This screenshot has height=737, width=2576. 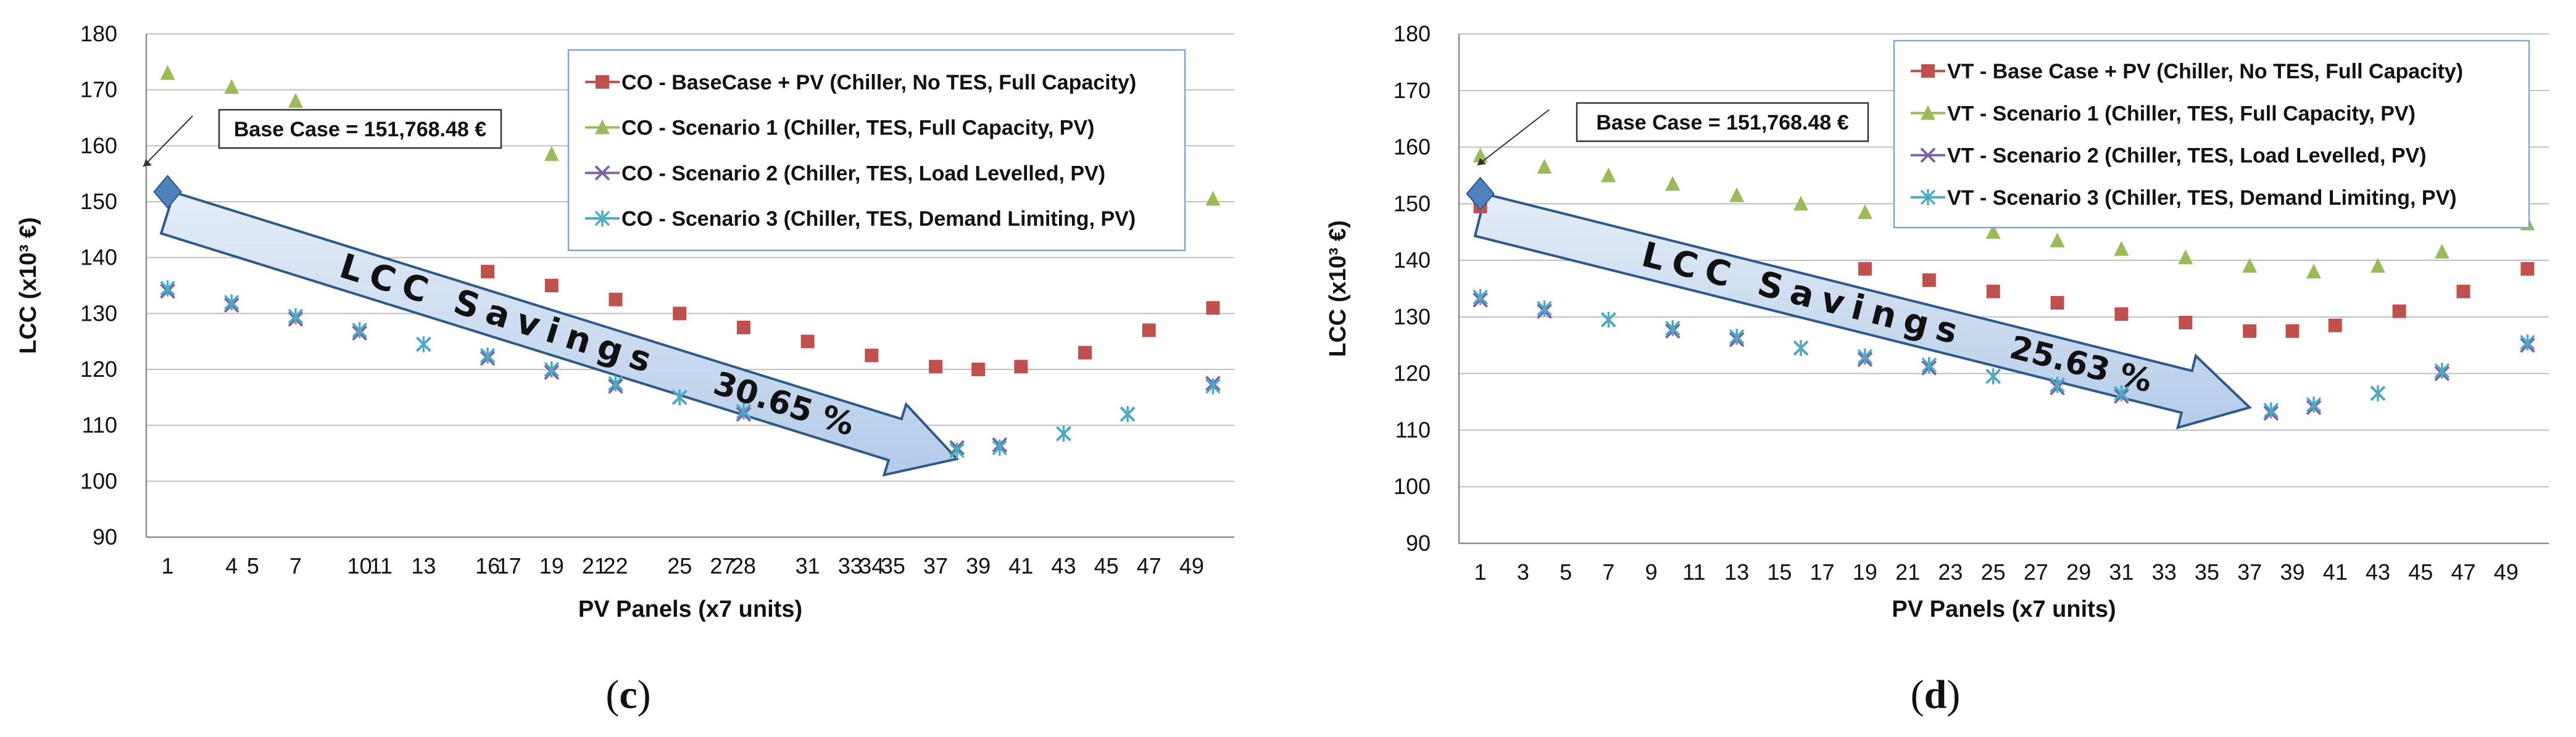 What do you see at coordinates (1481, 572) in the screenshot?
I see `x-tick-label: 1` at bounding box center [1481, 572].